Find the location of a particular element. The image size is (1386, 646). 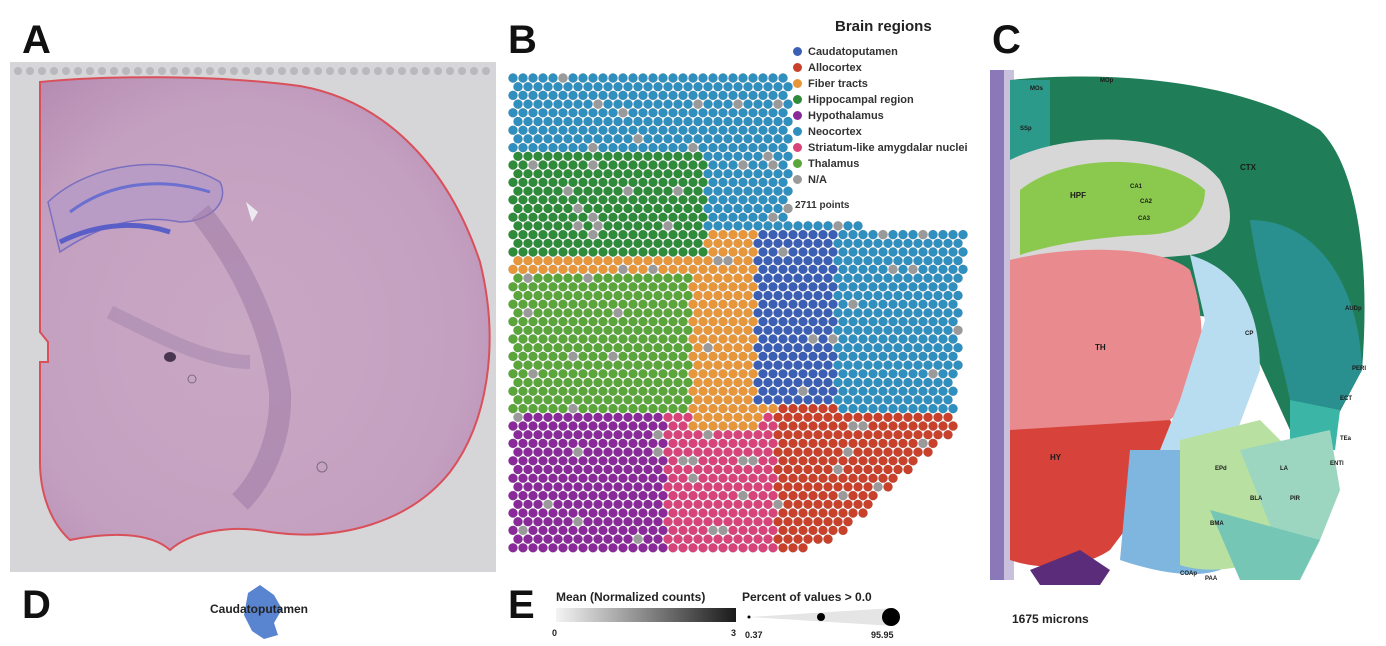

atlas-region-label: HPF is located at coordinates (1078, 195).